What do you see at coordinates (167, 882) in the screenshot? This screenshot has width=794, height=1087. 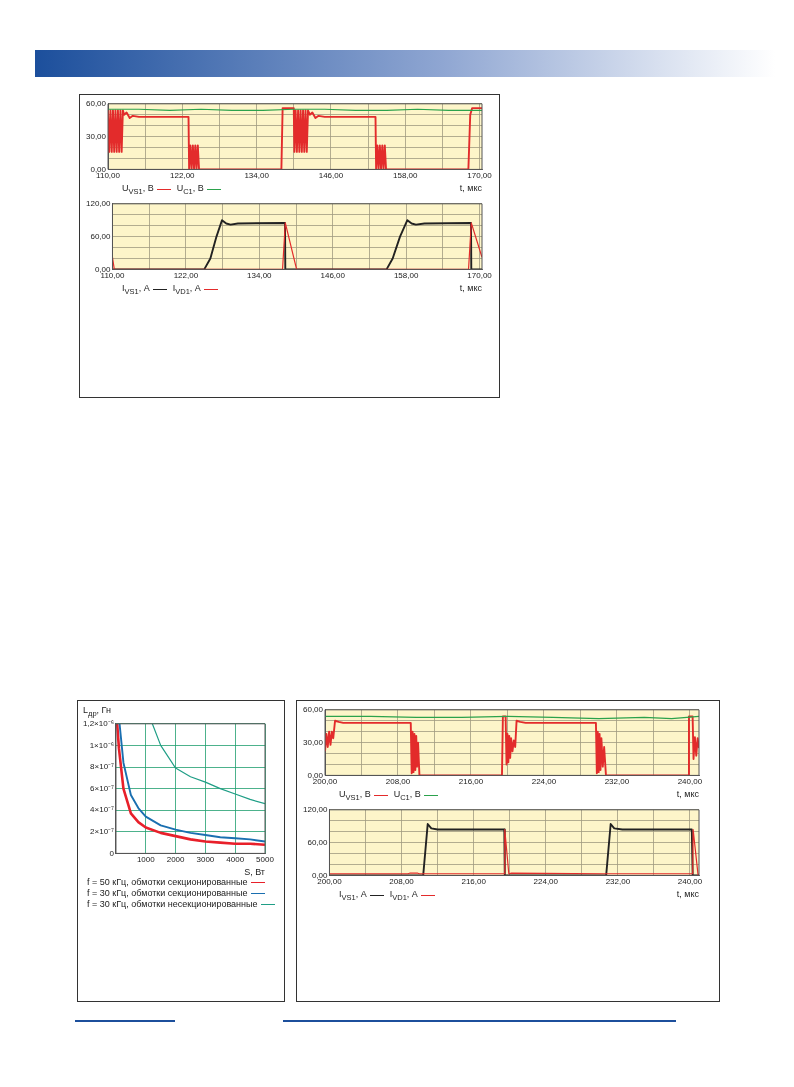 I see `legend-label: f = 50 кГц, обмотки секционированные` at bounding box center [167, 882].